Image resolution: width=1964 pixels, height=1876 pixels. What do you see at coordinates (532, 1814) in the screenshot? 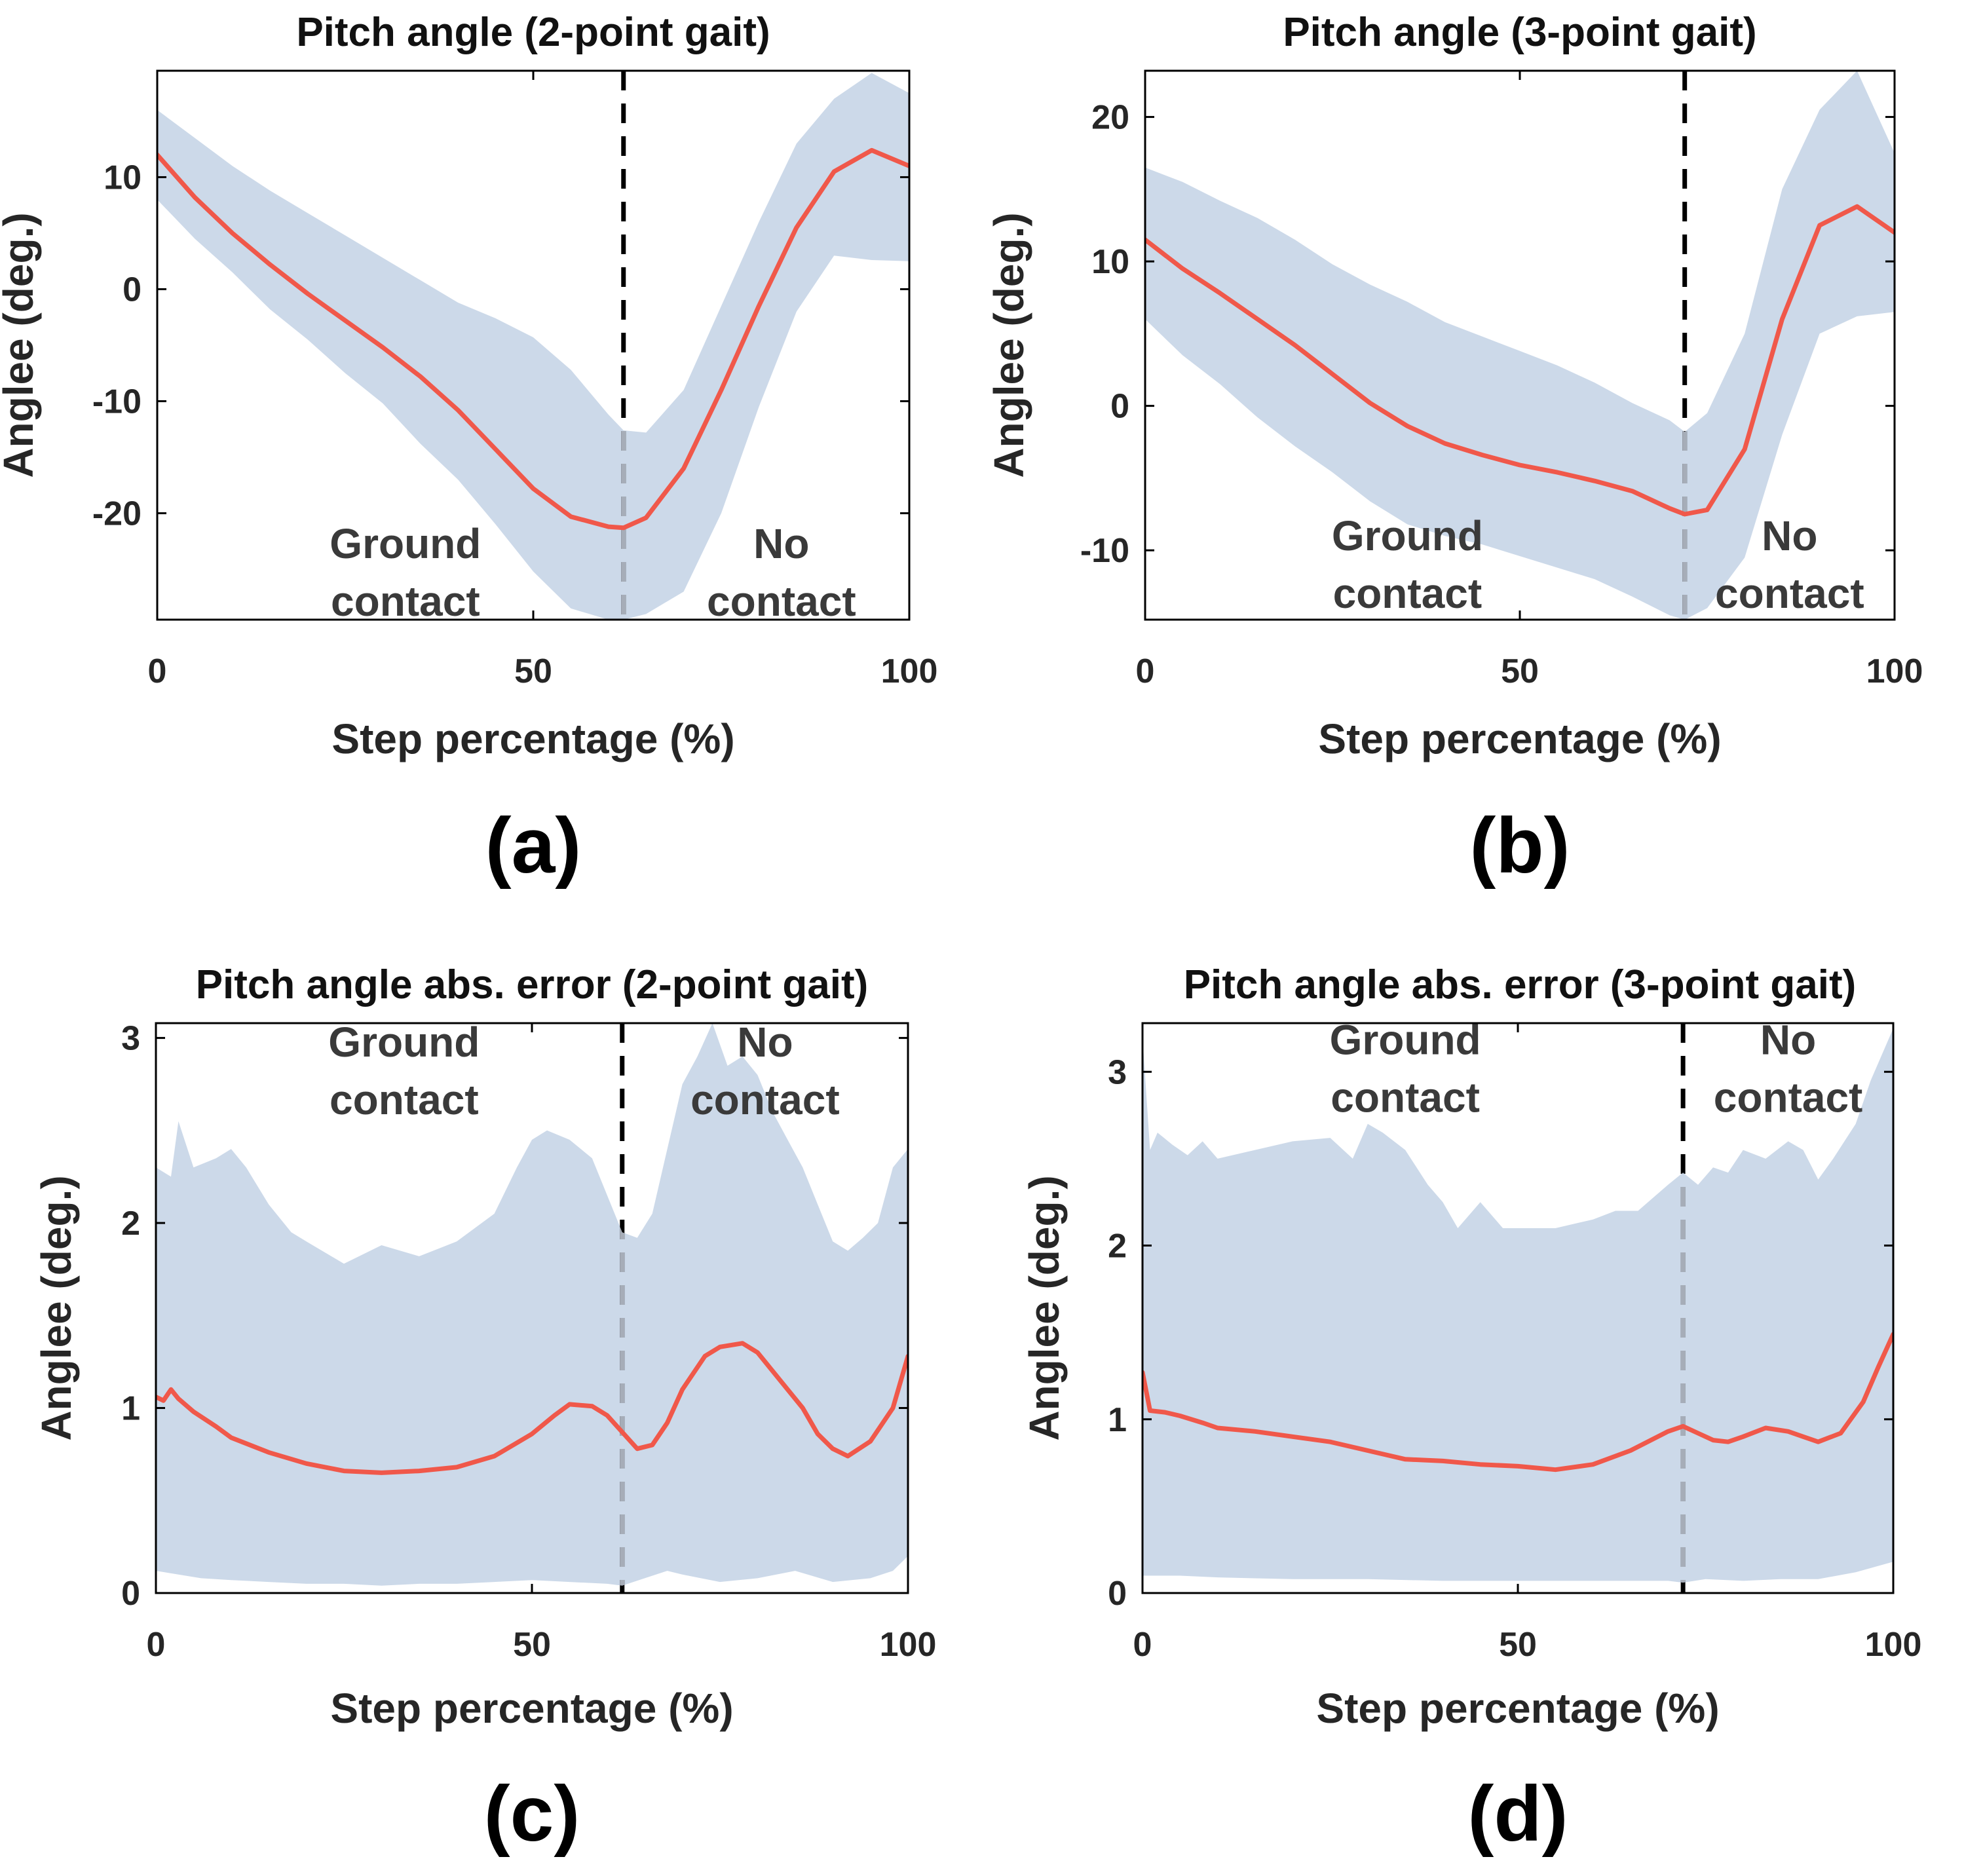
I see `panel-label: (c)` at bounding box center [532, 1814].